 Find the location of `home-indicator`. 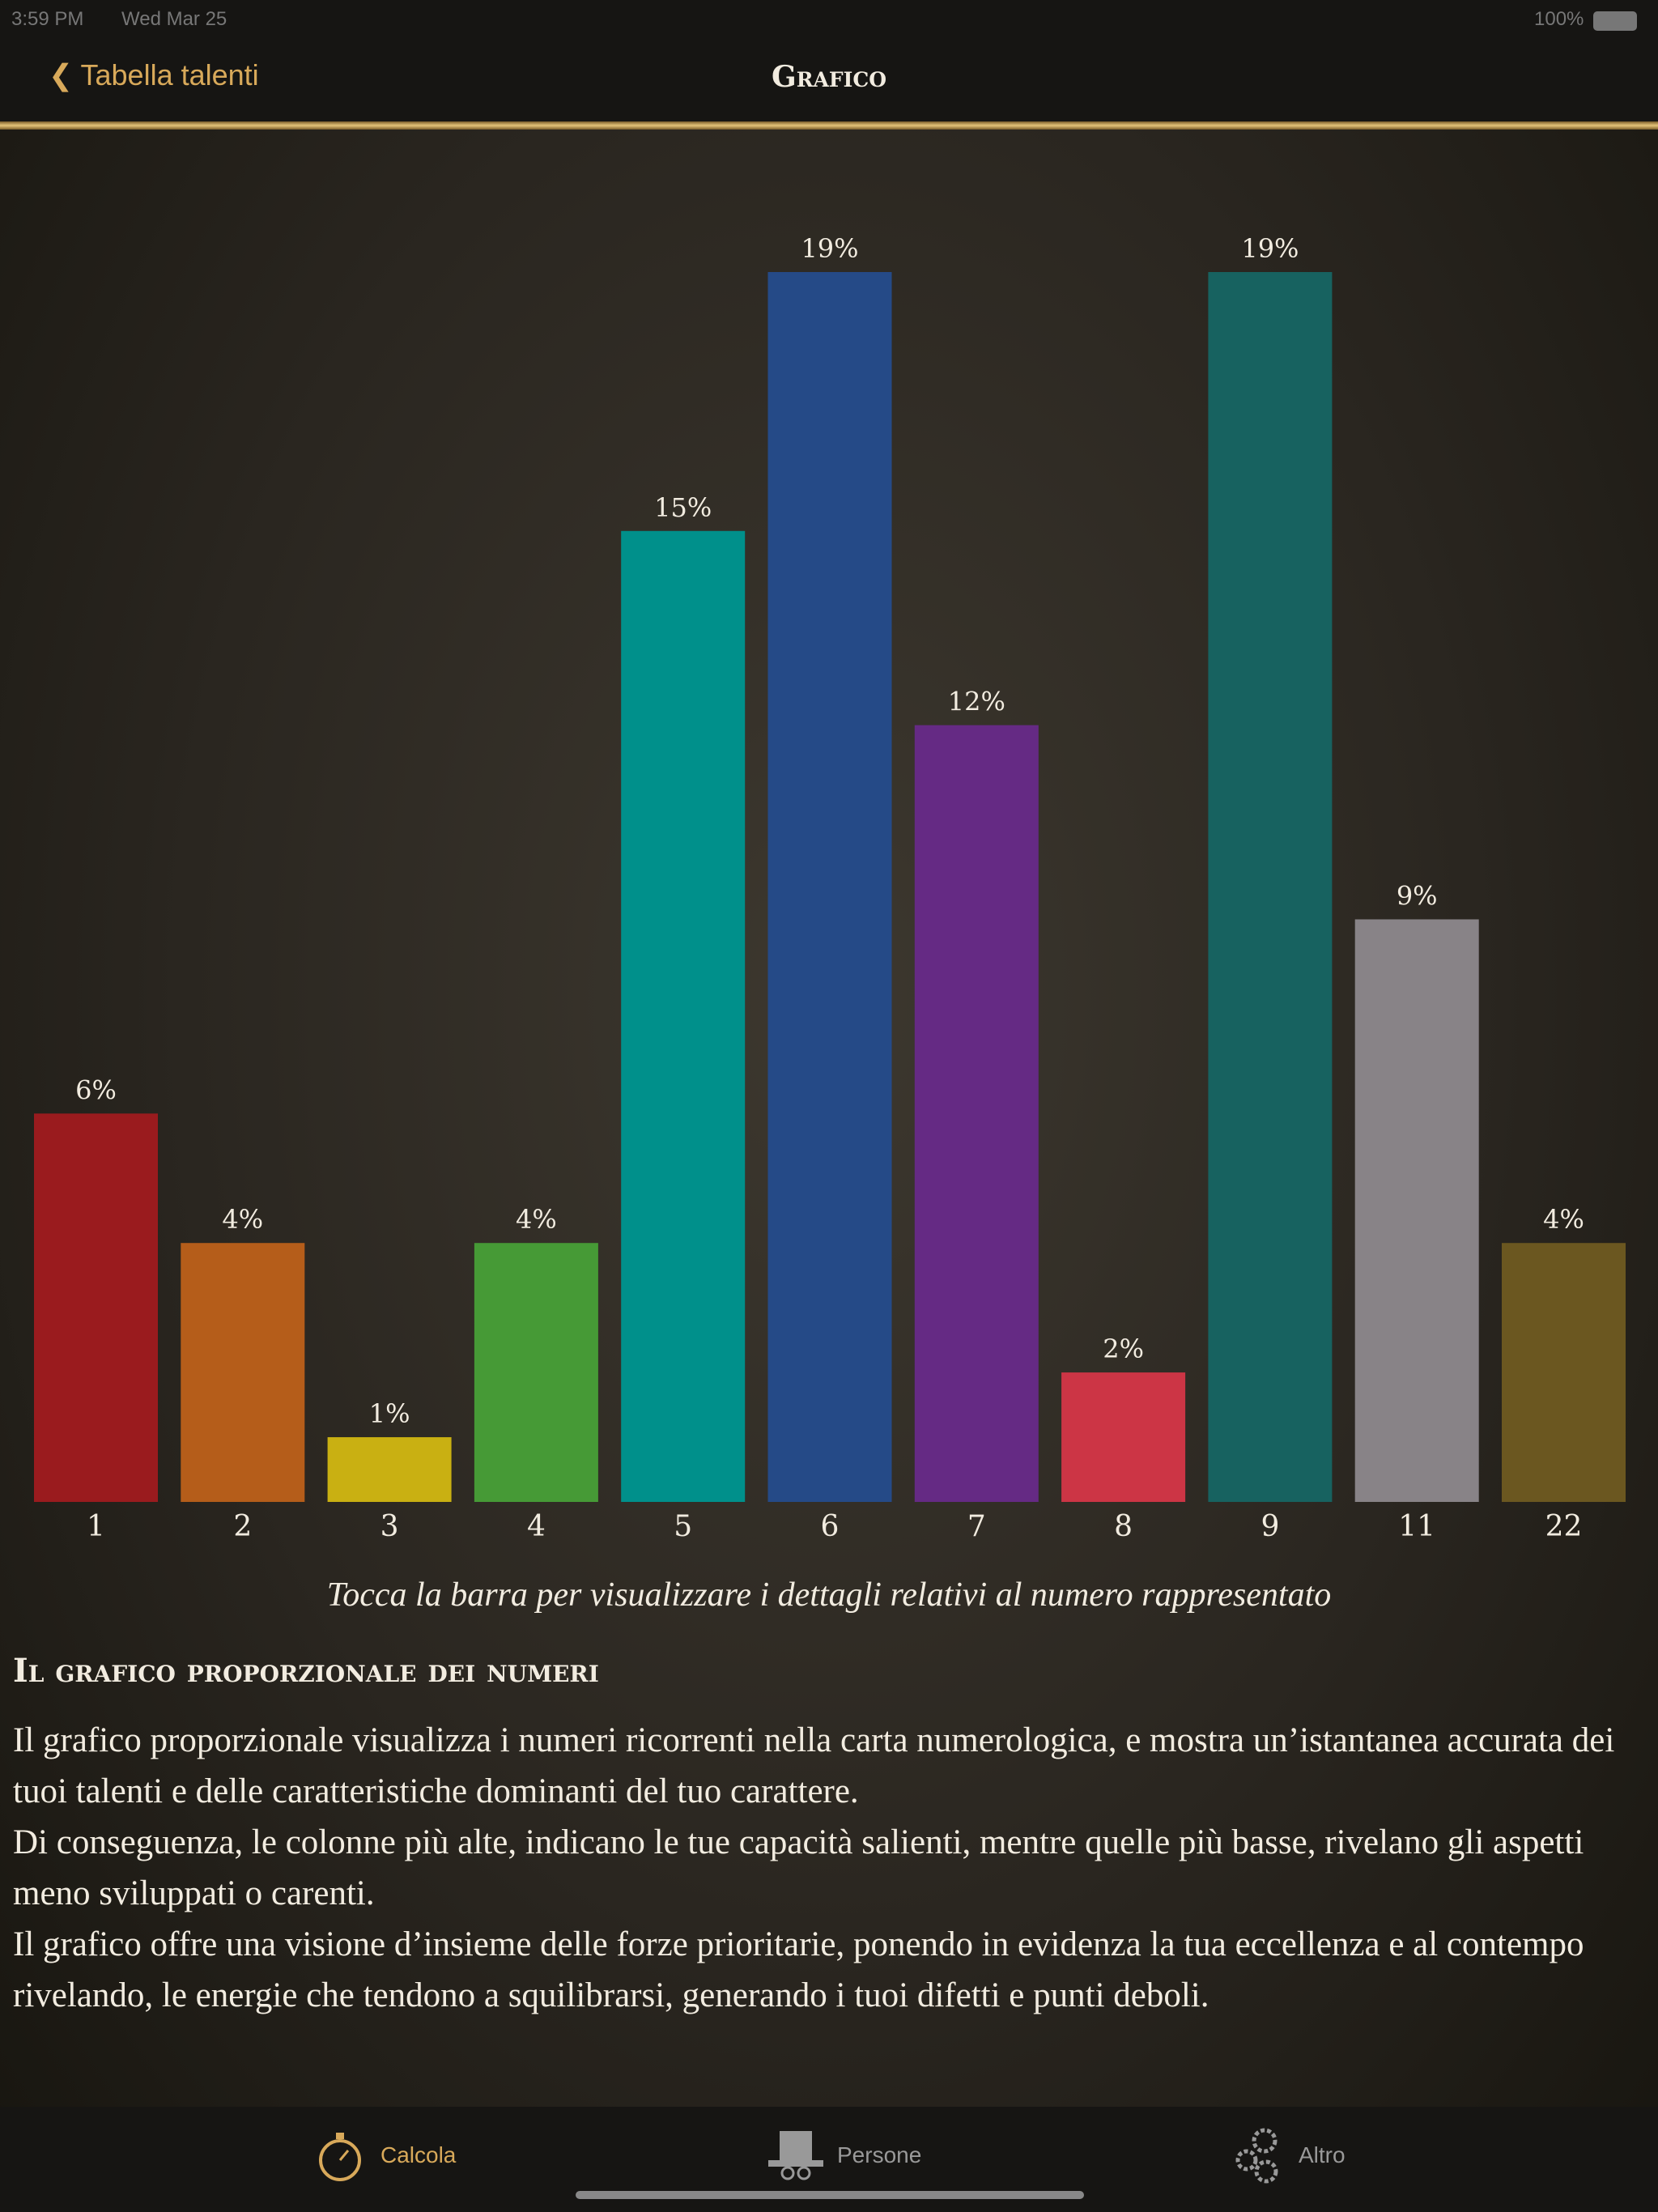

home-indicator is located at coordinates (830, 2195).